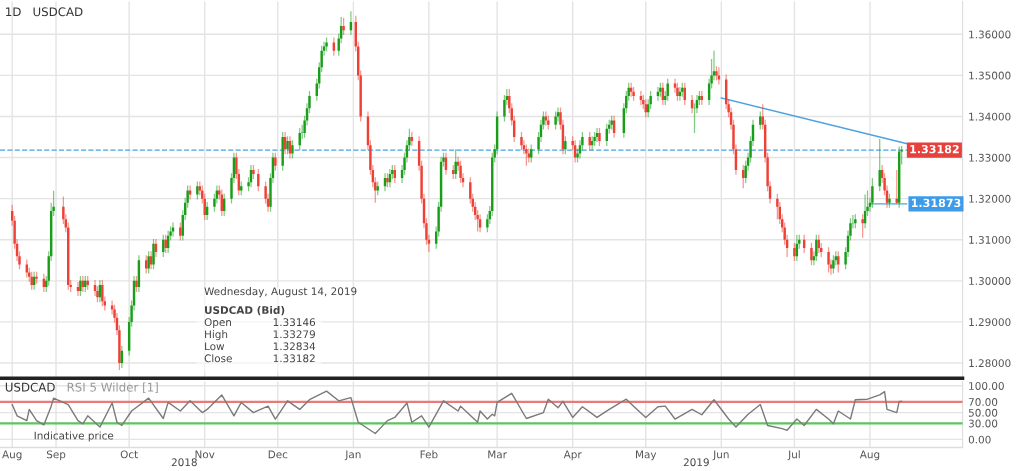  What do you see at coordinates (294, 322) in the screenshot?
I see `annotation: 1.33146` at bounding box center [294, 322].